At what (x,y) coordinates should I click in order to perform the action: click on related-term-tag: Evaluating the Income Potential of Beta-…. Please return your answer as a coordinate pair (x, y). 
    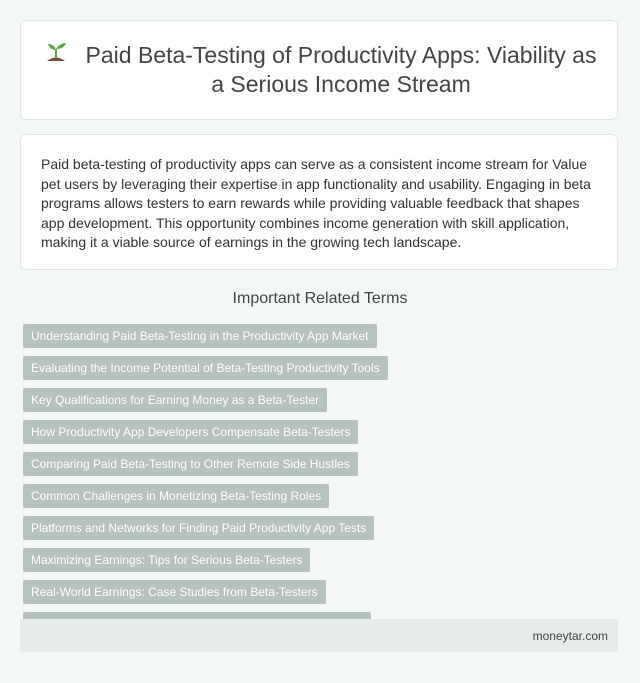
    Looking at the image, I should click on (205, 368).